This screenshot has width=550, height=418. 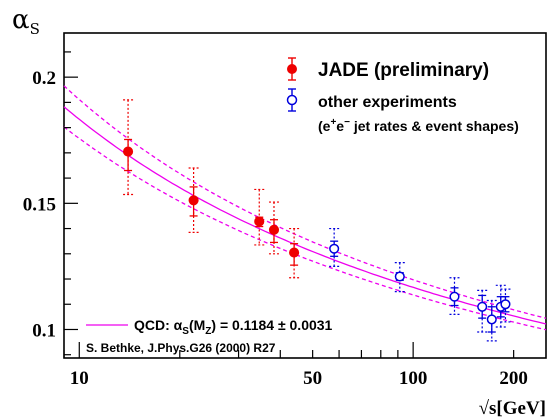 I want to click on legend-qcd-label: QCD: αS(MZ) = 0.1184 ± 0.0031, so click(x=233, y=327).